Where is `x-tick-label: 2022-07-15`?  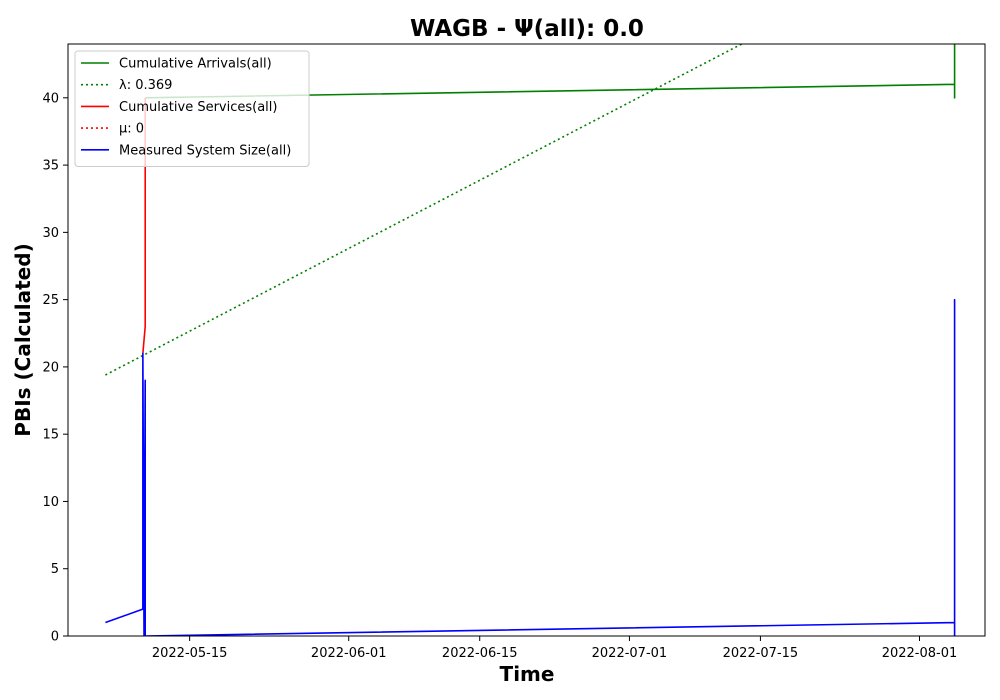
x-tick-label: 2022-07-15 is located at coordinates (761, 653).